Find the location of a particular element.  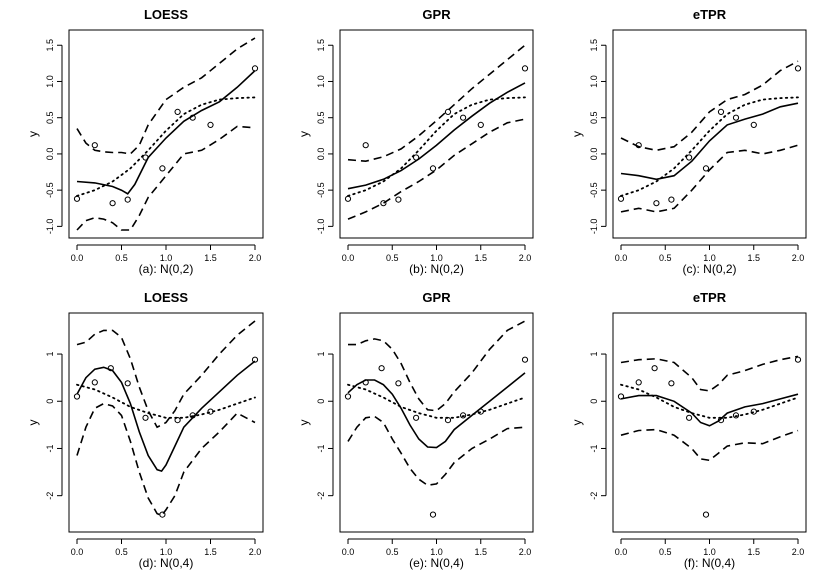

panel-caption: (f): N(0,4) is located at coordinates (709, 563).